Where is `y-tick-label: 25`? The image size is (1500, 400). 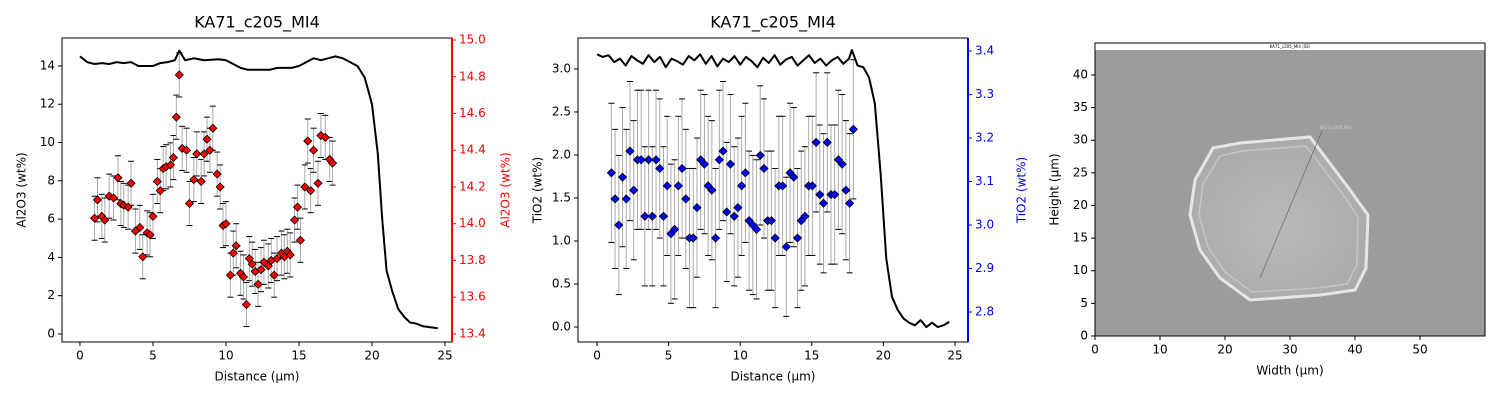
y-tick-label: 25 is located at coordinates (1080, 172).